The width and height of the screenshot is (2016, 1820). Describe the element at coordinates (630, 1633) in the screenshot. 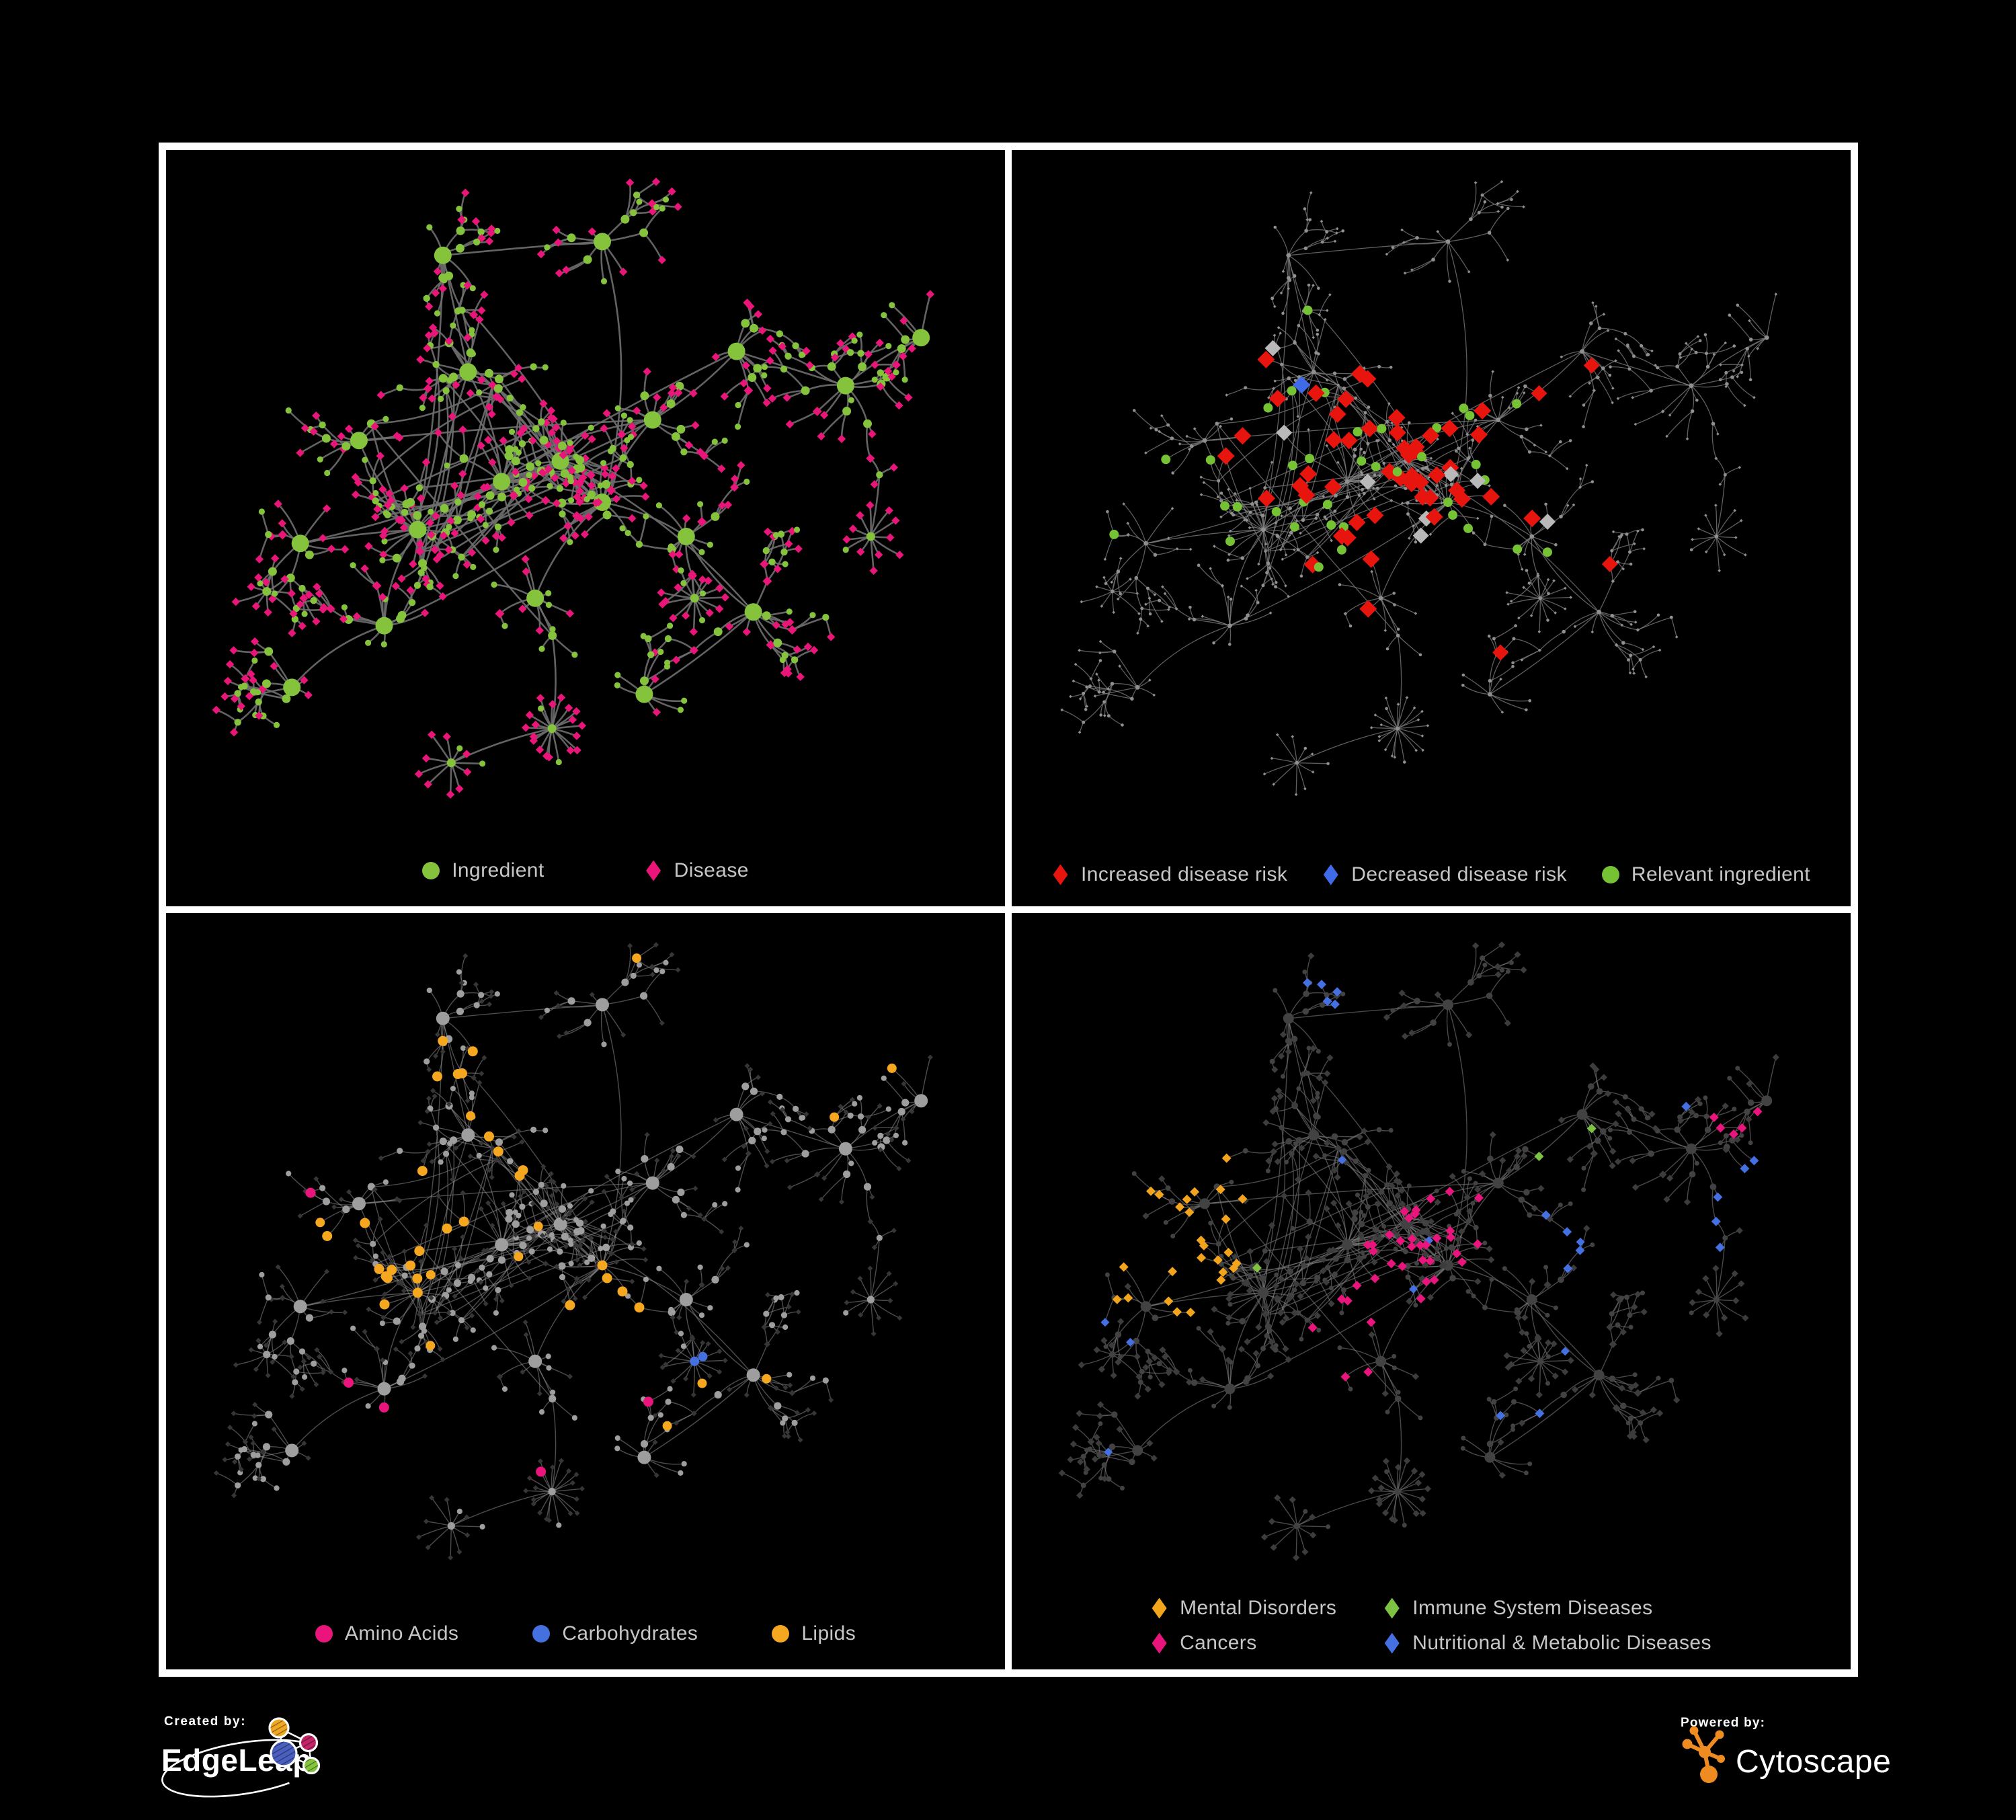

I see `legend-label: Carbohydrates` at that location.